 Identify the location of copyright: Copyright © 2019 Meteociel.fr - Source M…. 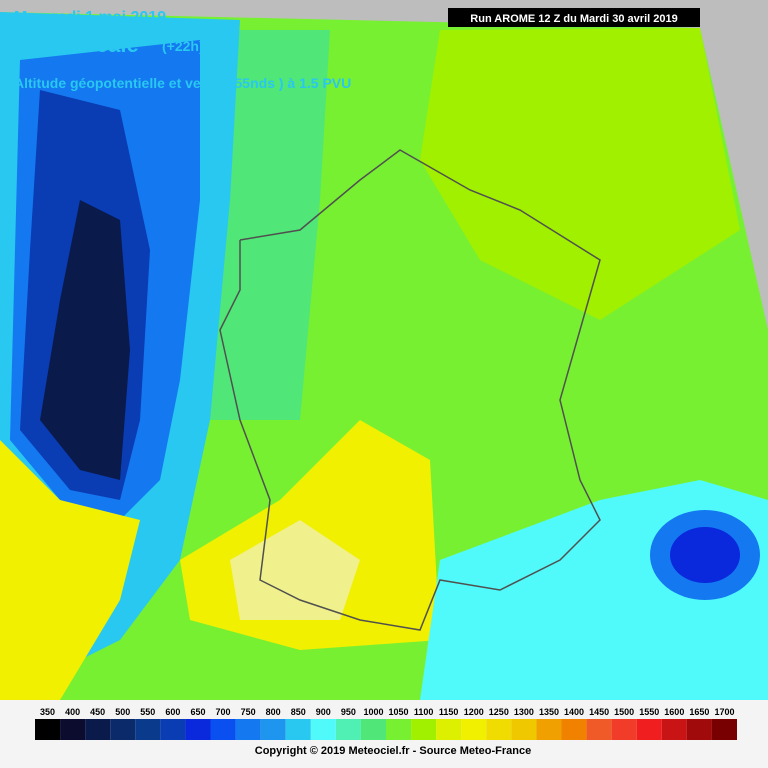
(393, 751).